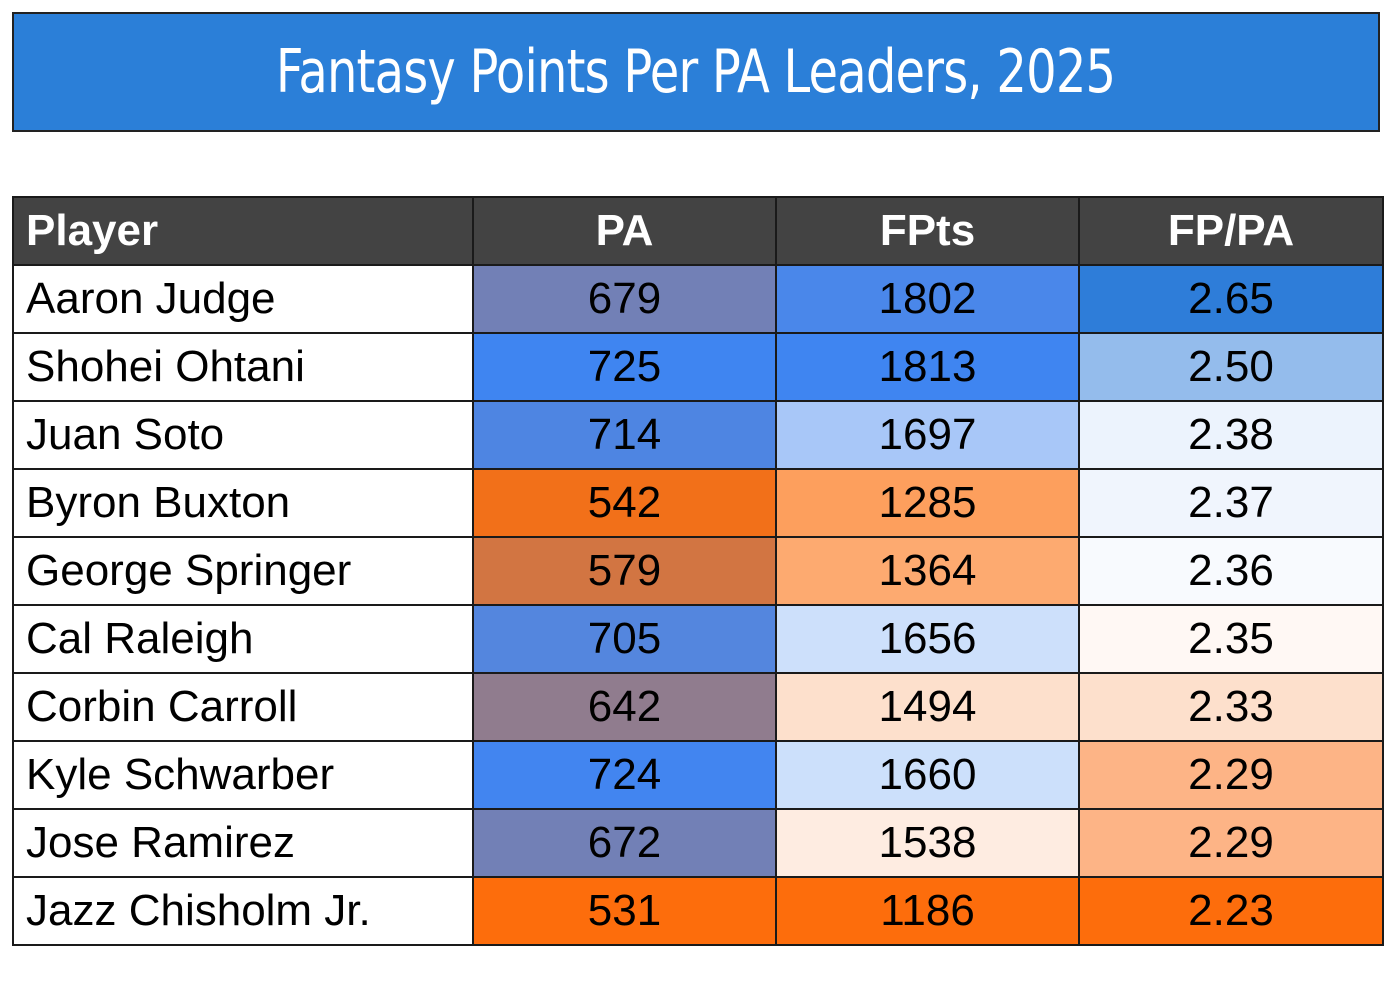 The height and width of the screenshot is (1004, 1398). Describe the element at coordinates (927, 911) in the screenshot. I see `fpts-cell: 1186` at that location.